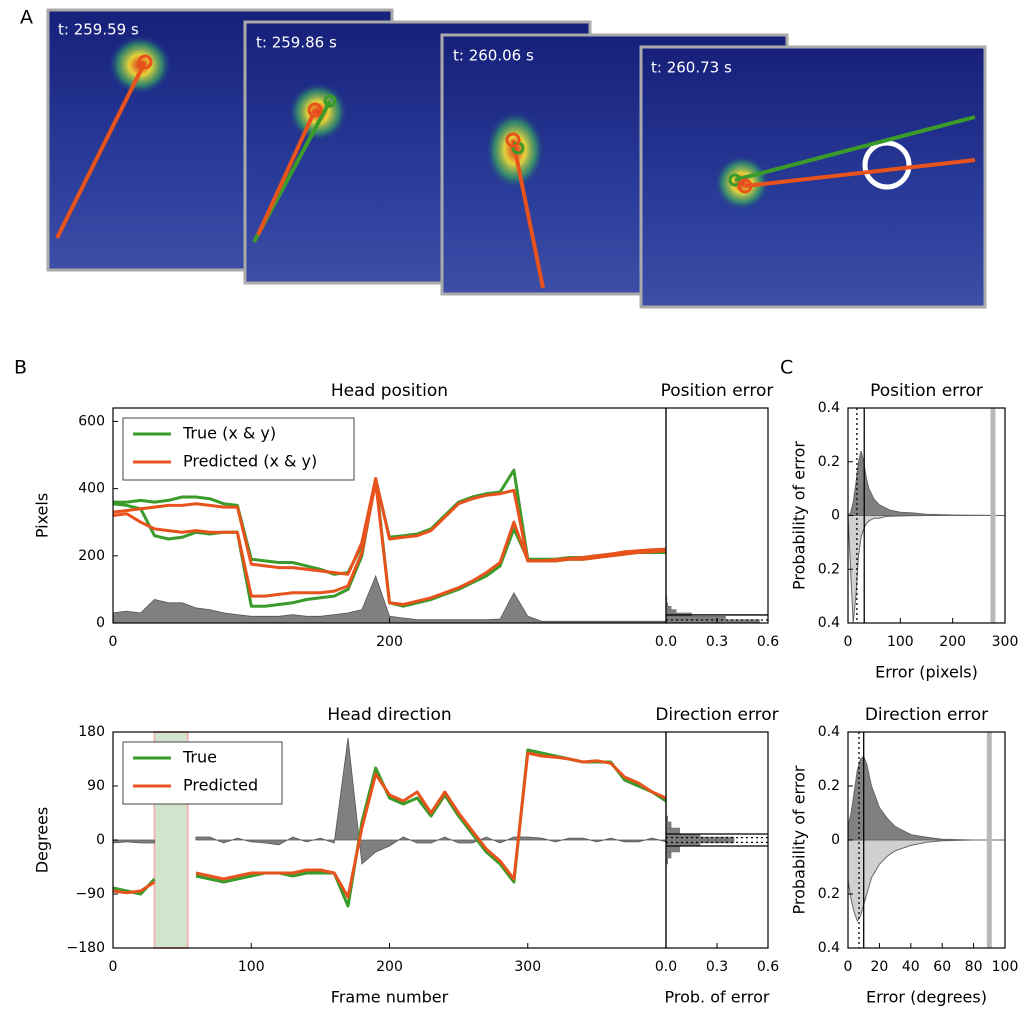  I want to click on panel-label: C, so click(786, 368).